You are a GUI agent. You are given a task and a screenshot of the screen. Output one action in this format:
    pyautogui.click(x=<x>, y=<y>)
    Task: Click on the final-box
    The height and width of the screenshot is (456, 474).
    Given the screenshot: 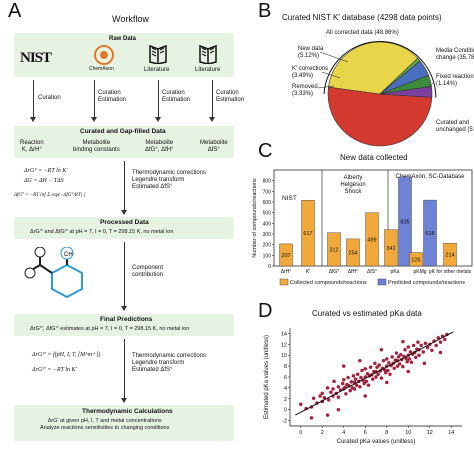 What is the action you would take?
    pyautogui.click(x=124, y=325)
    